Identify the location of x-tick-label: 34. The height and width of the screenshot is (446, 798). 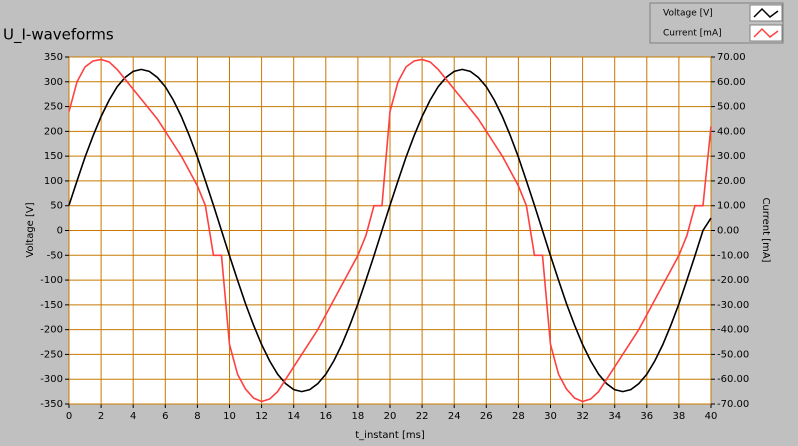
(614, 416).